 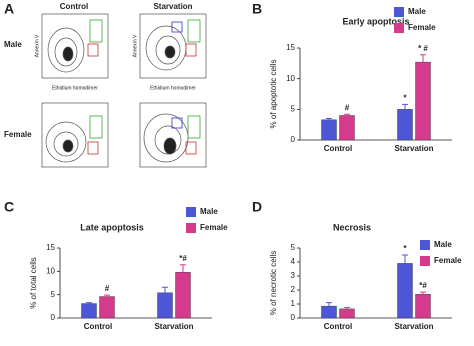 What do you see at coordinates (18, 134) in the screenshot?
I see `row-header: Female` at bounding box center [18, 134].